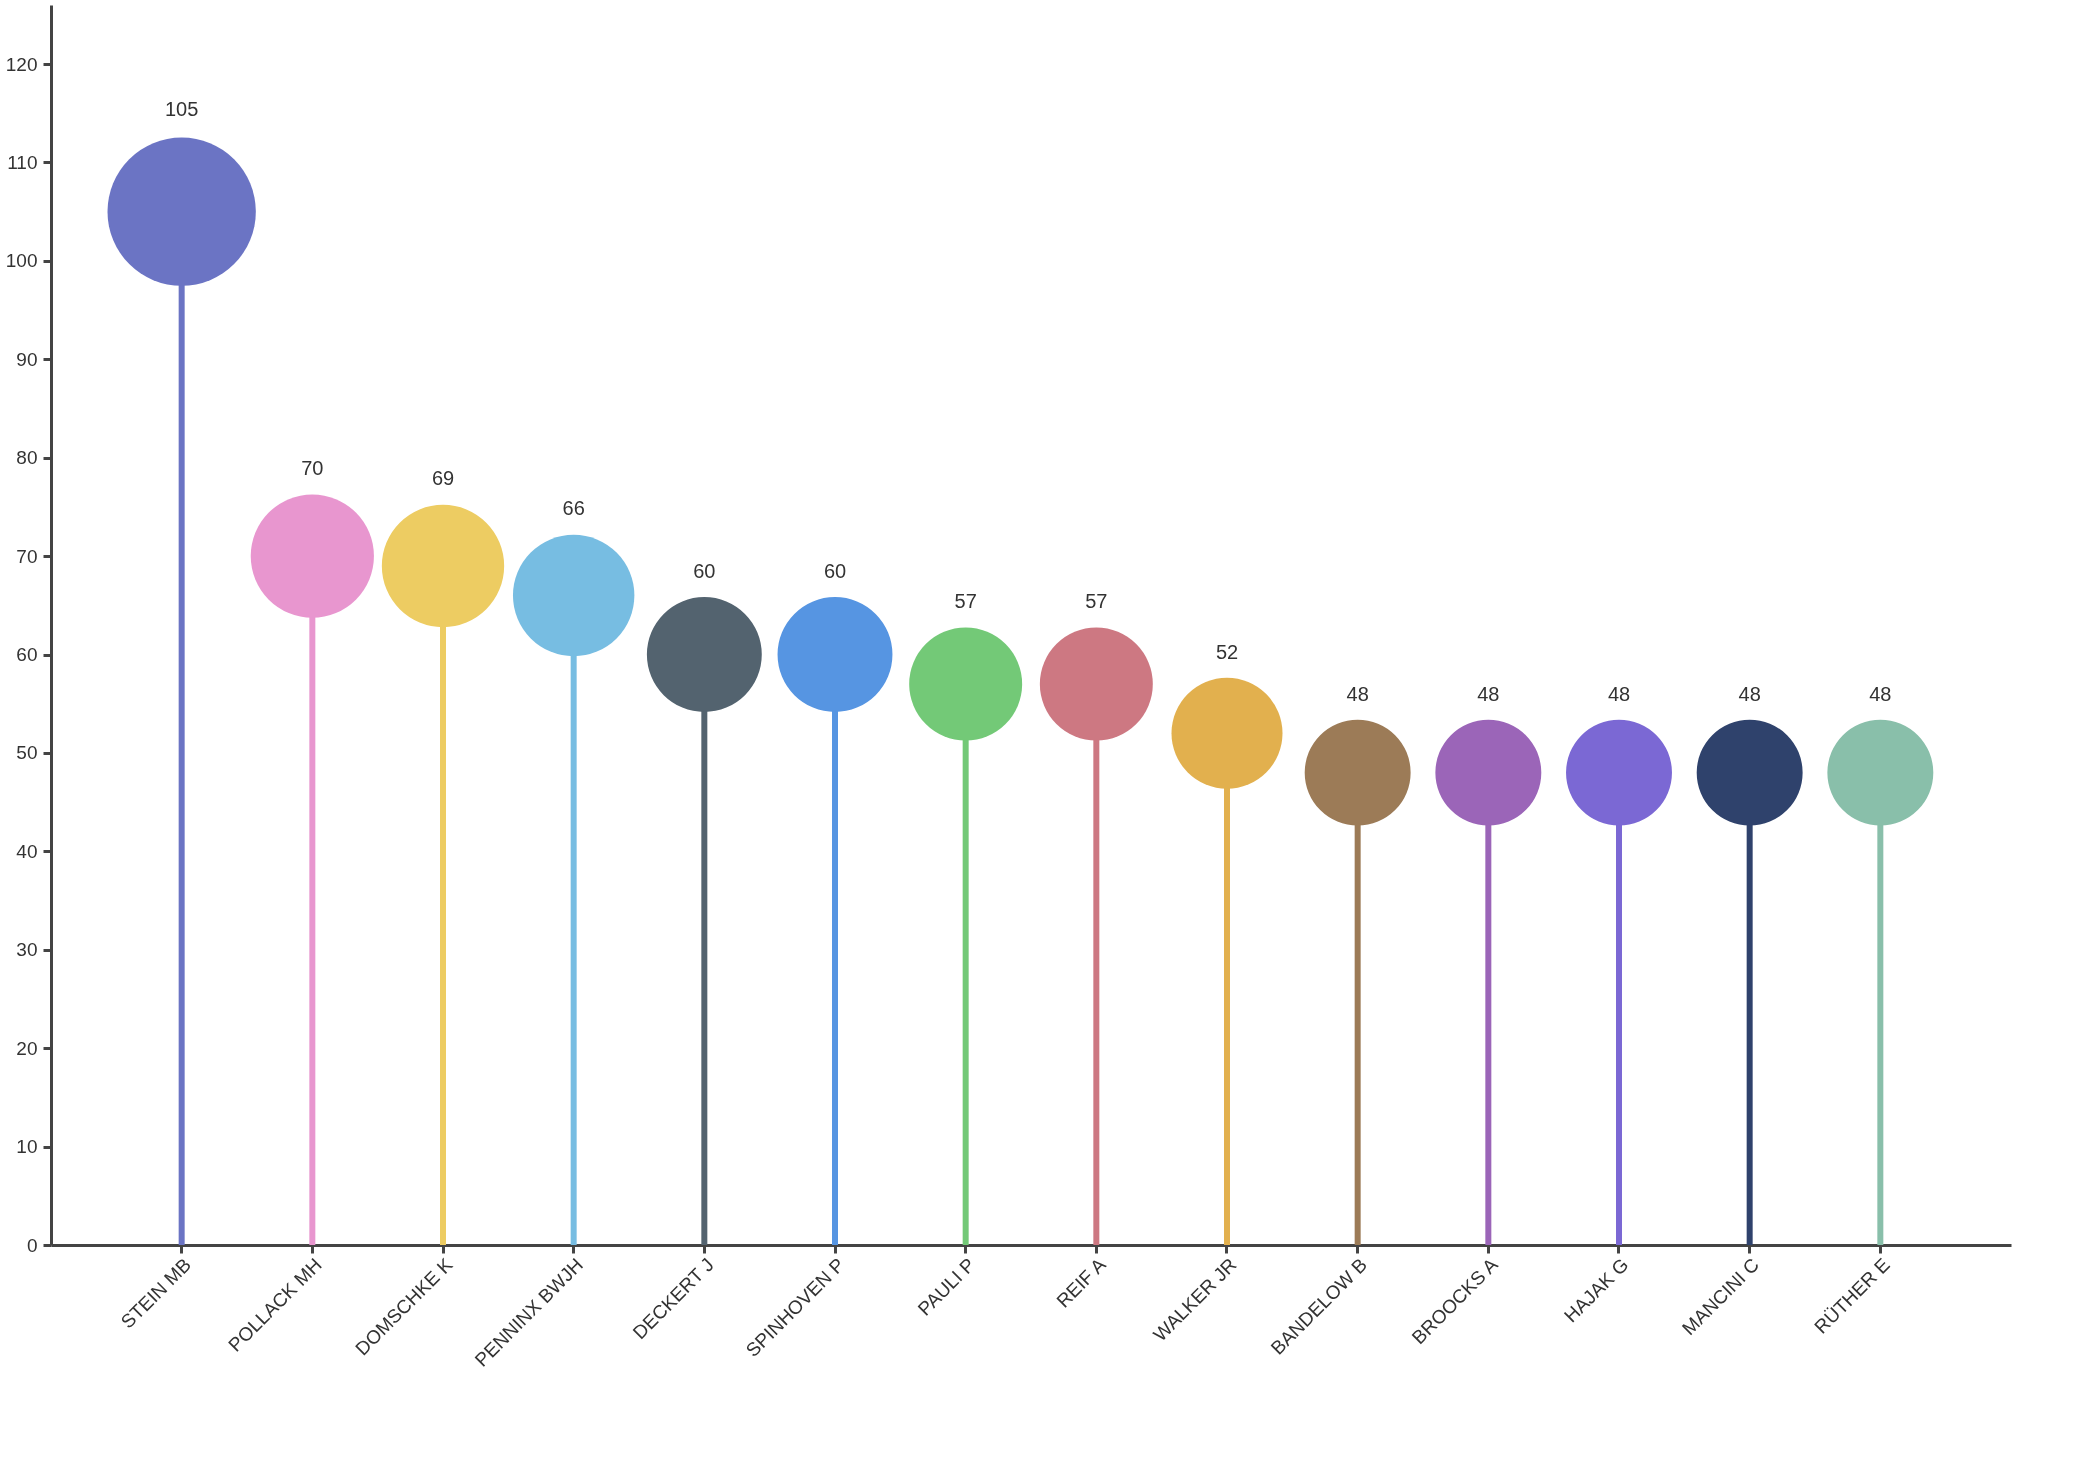 This screenshot has height=1457, width=2074. What do you see at coordinates (312, 467) in the screenshot?
I see `data-label: 70` at bounding box center [312, 467].